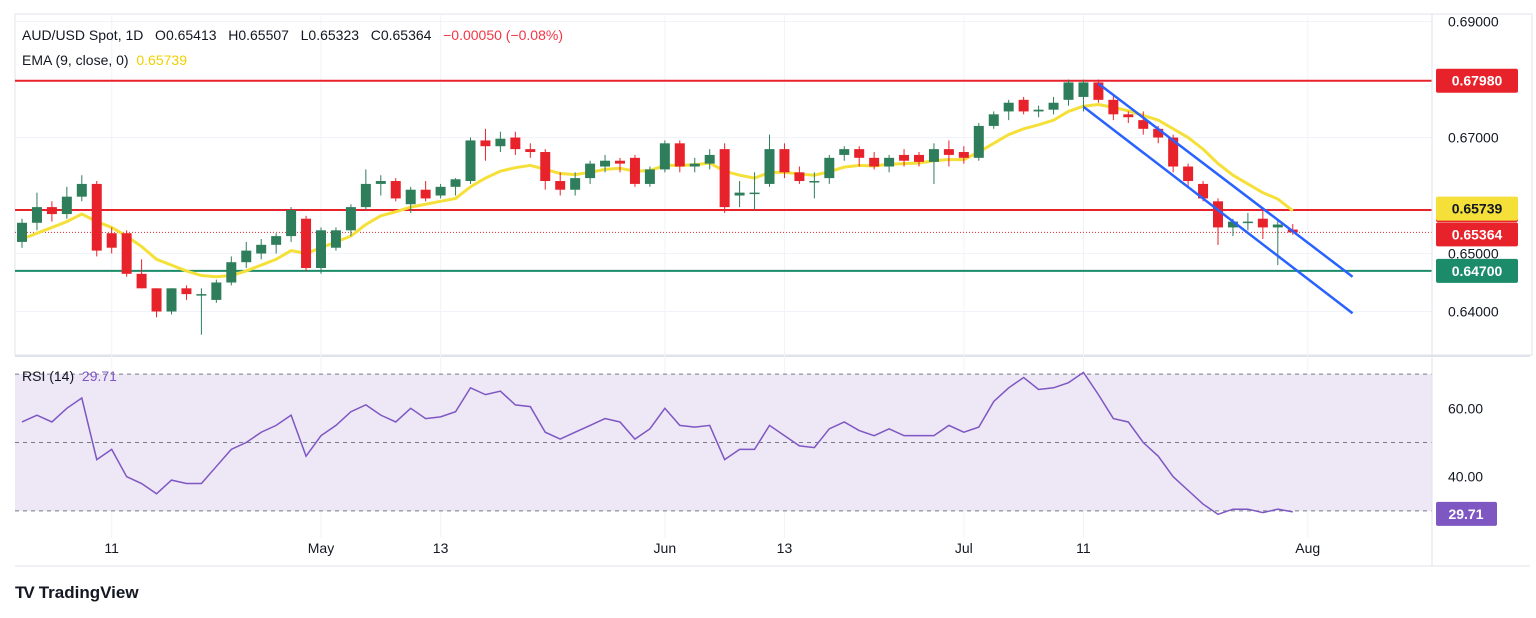 This screenshot has height=618, width=1536. What do you see at coordinates (1473, 138) in the screenshot?
I see `price-tick-label: 0.67000` at bounding box center [1473, 138].